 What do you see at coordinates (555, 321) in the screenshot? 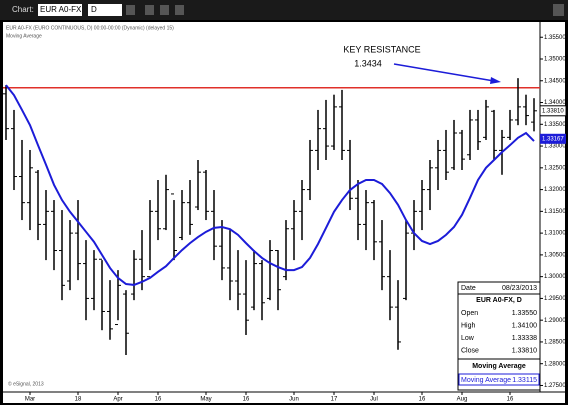
I see `y-tick-label: 1.29000` at bounding box center [555, 321].